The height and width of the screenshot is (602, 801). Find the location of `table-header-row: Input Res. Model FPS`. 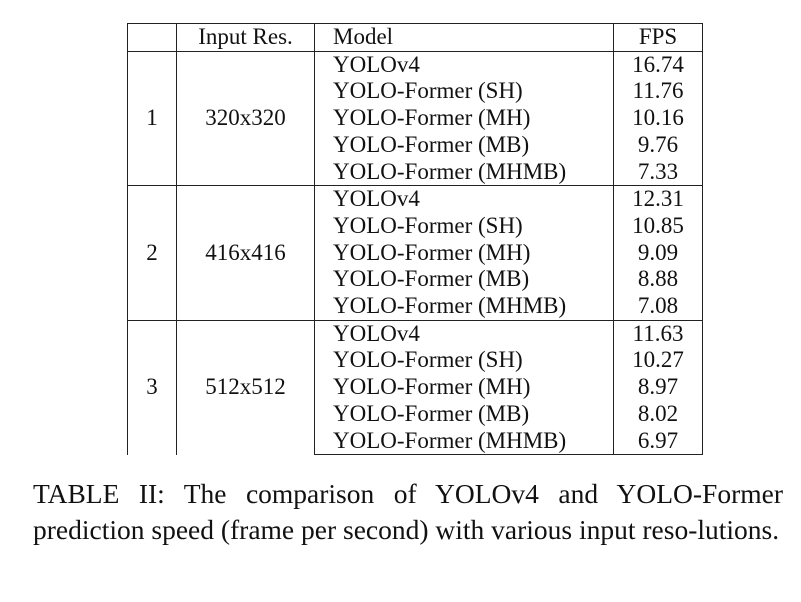

table-header-row: Input Res. Model FPS is located at coordinates (415, 37).